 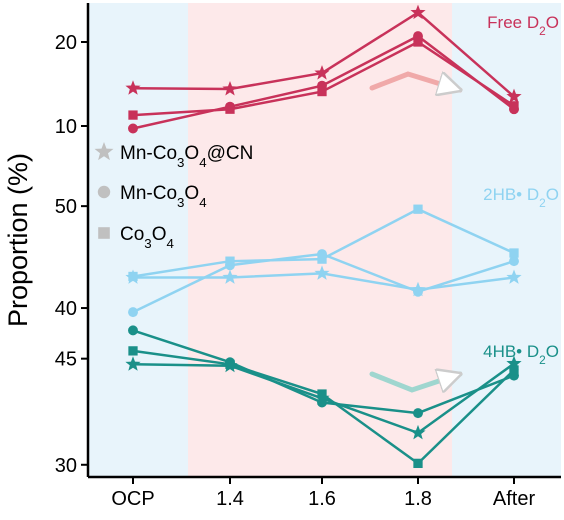 I want to click on y-tick-label: 10, so click(x=66, y=127).